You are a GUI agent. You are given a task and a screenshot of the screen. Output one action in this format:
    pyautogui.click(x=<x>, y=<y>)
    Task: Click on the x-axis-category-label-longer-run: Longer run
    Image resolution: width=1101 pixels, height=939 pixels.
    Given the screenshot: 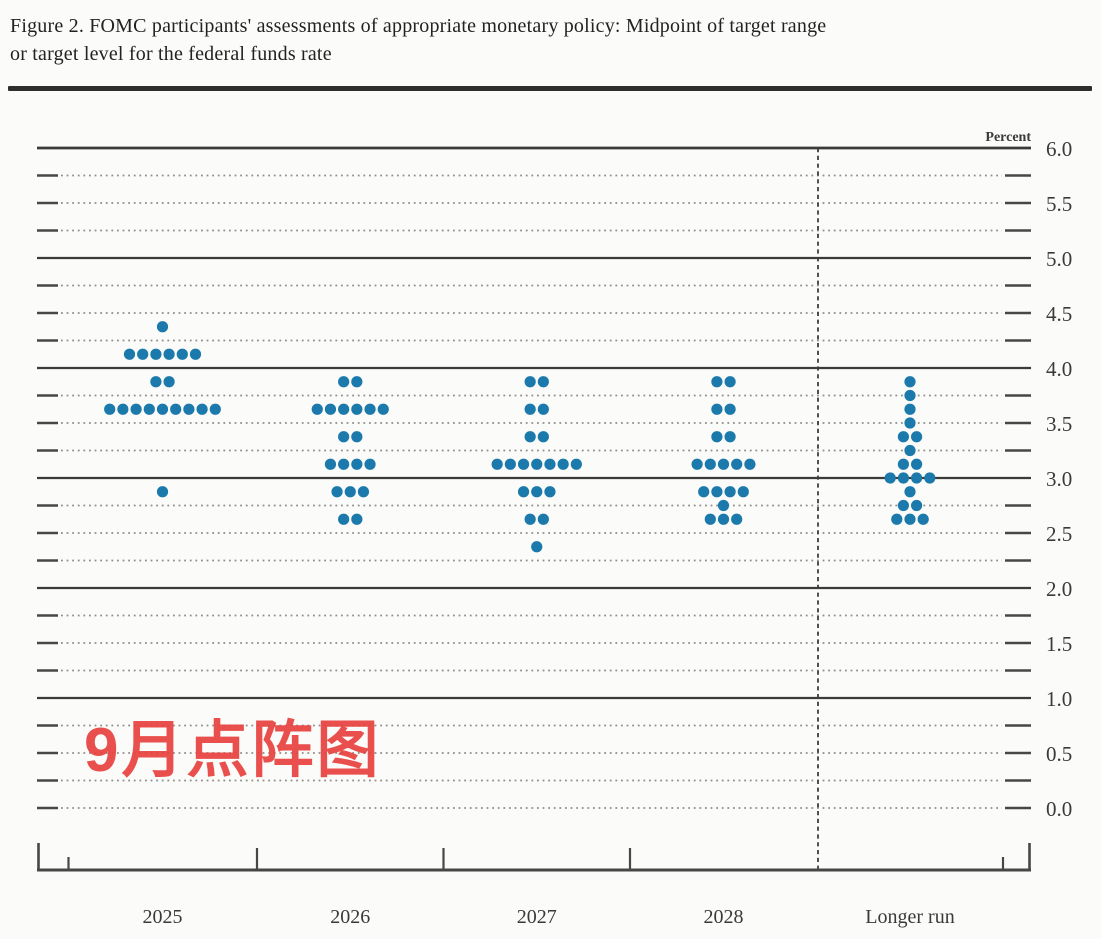 What is the action you would take?
    pyautogui.click(x=909, y=917)
    